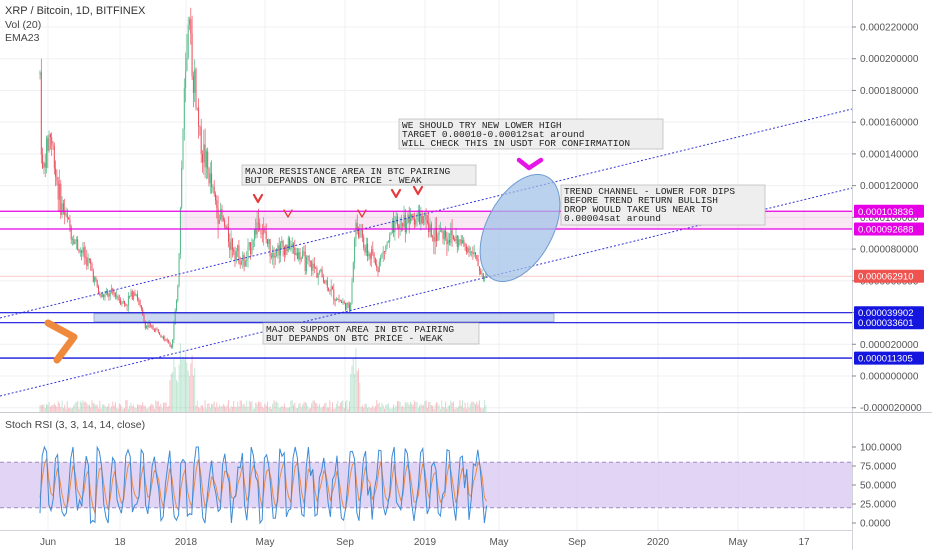 The image size is (932, 550). What do you see at coordinates (23, 25) in the screenshot?
I see `volume-indicator-label: Vol (20)` at bounding box center [23, 25].